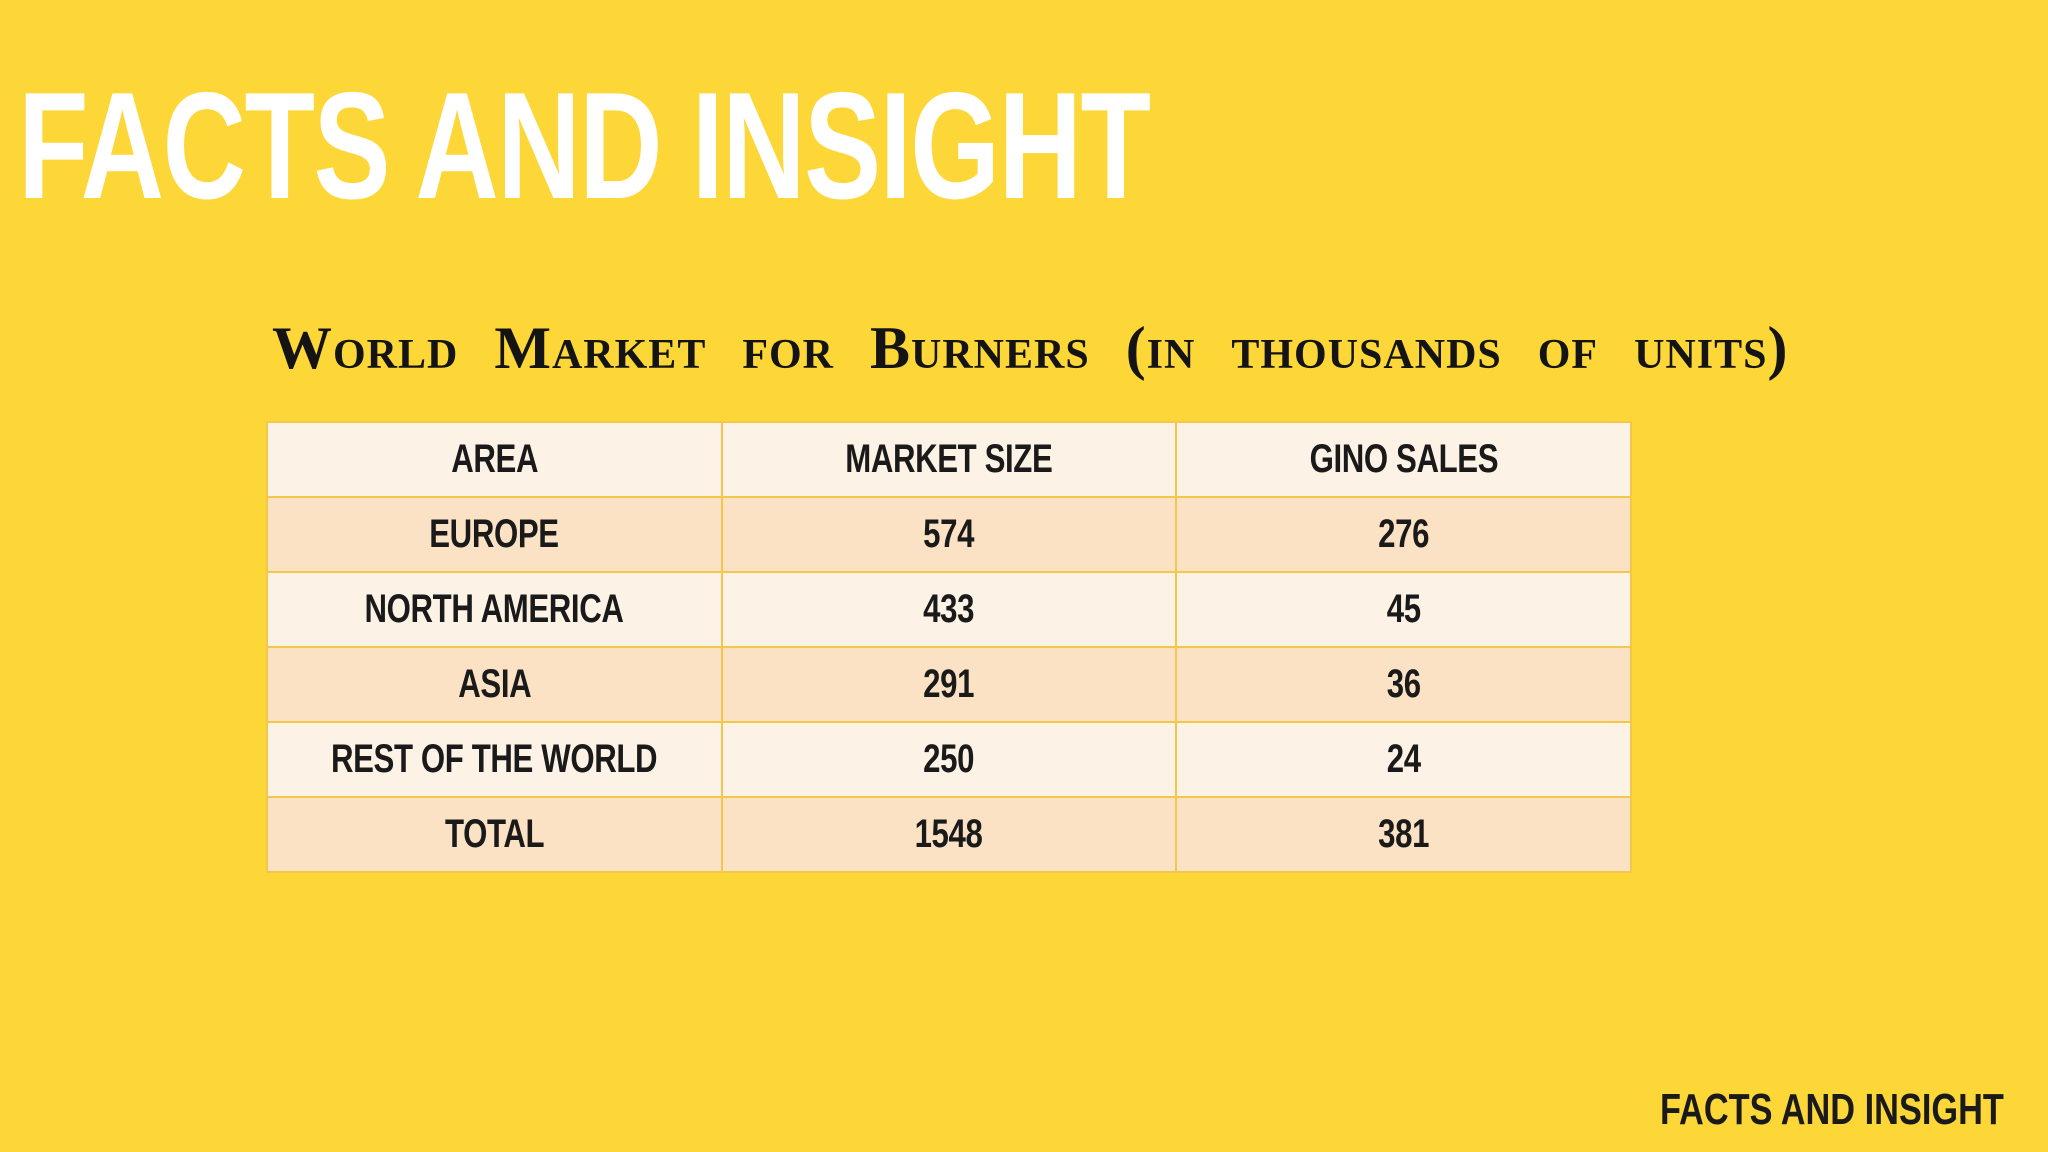  I want to click on cell-area: ASIA, so click(494, 684).